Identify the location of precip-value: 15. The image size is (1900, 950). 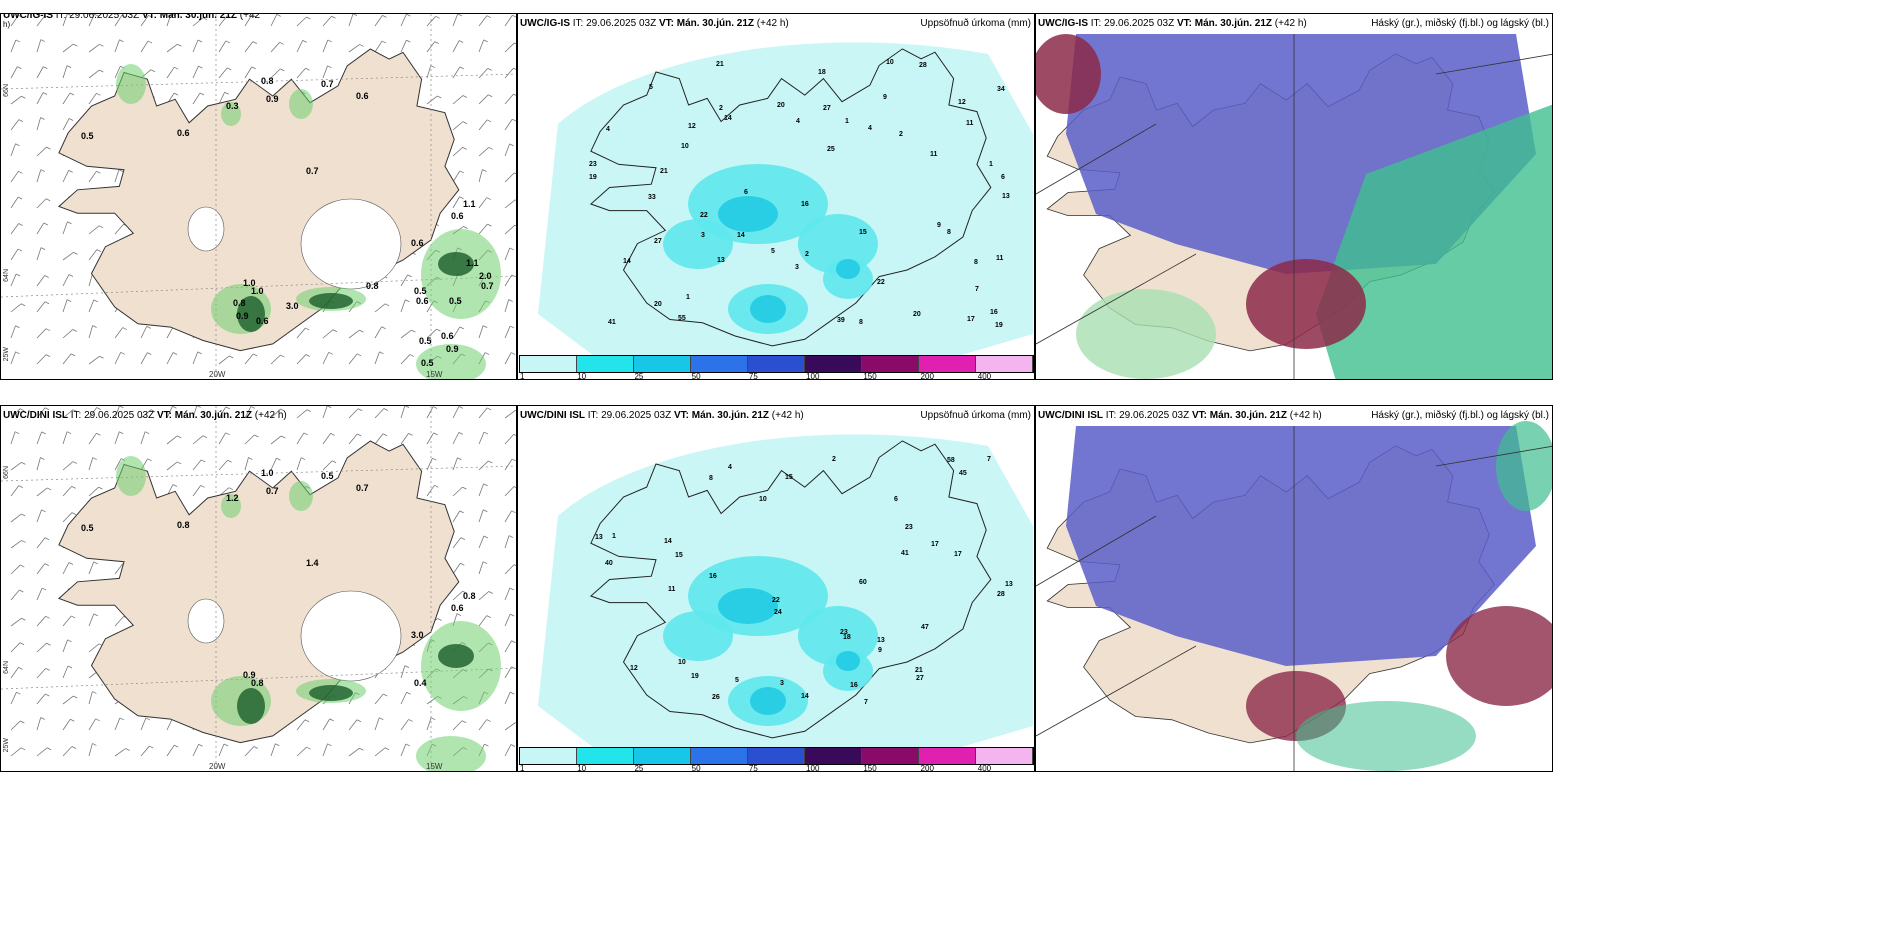
(789, 477).